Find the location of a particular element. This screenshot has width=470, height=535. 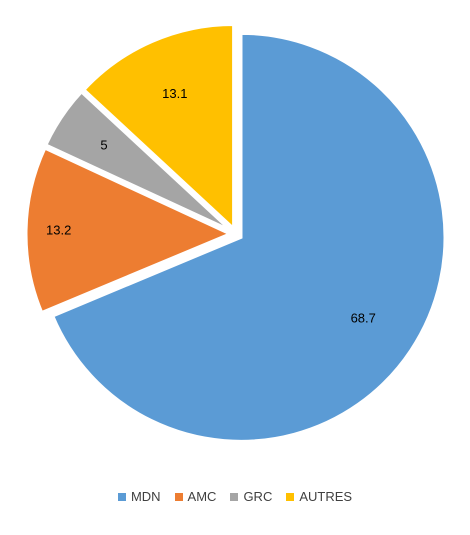

legend-label-autres: AUTRES is located at coordinates (326, 496).